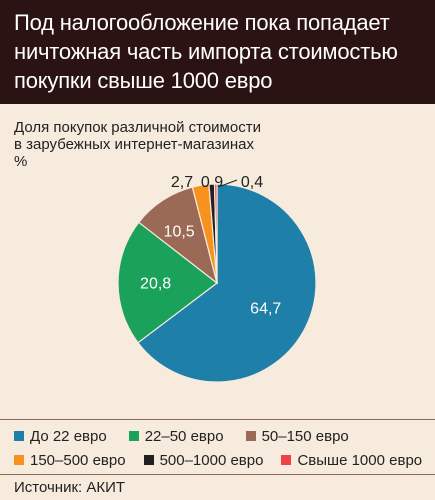 This screenshot has width=435, height=500. What do you see at coordinates (21, 161) in the screenshot?
I see `subtitle-unit: %` at bounding box center [21, 161].